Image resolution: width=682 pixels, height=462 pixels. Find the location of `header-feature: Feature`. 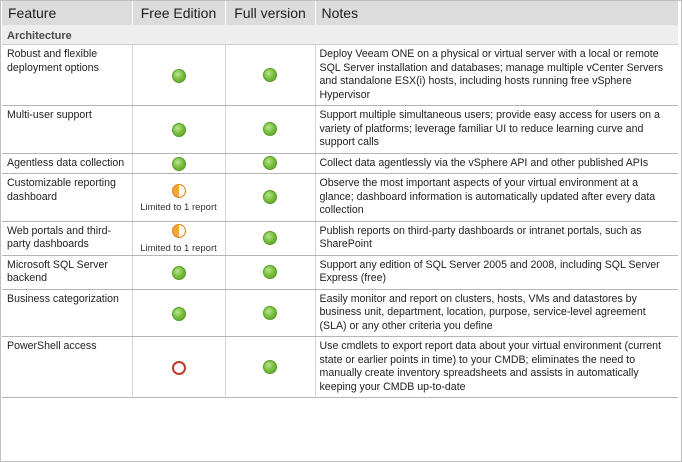

header-feature: Feature is located at coordinates (67, 13).